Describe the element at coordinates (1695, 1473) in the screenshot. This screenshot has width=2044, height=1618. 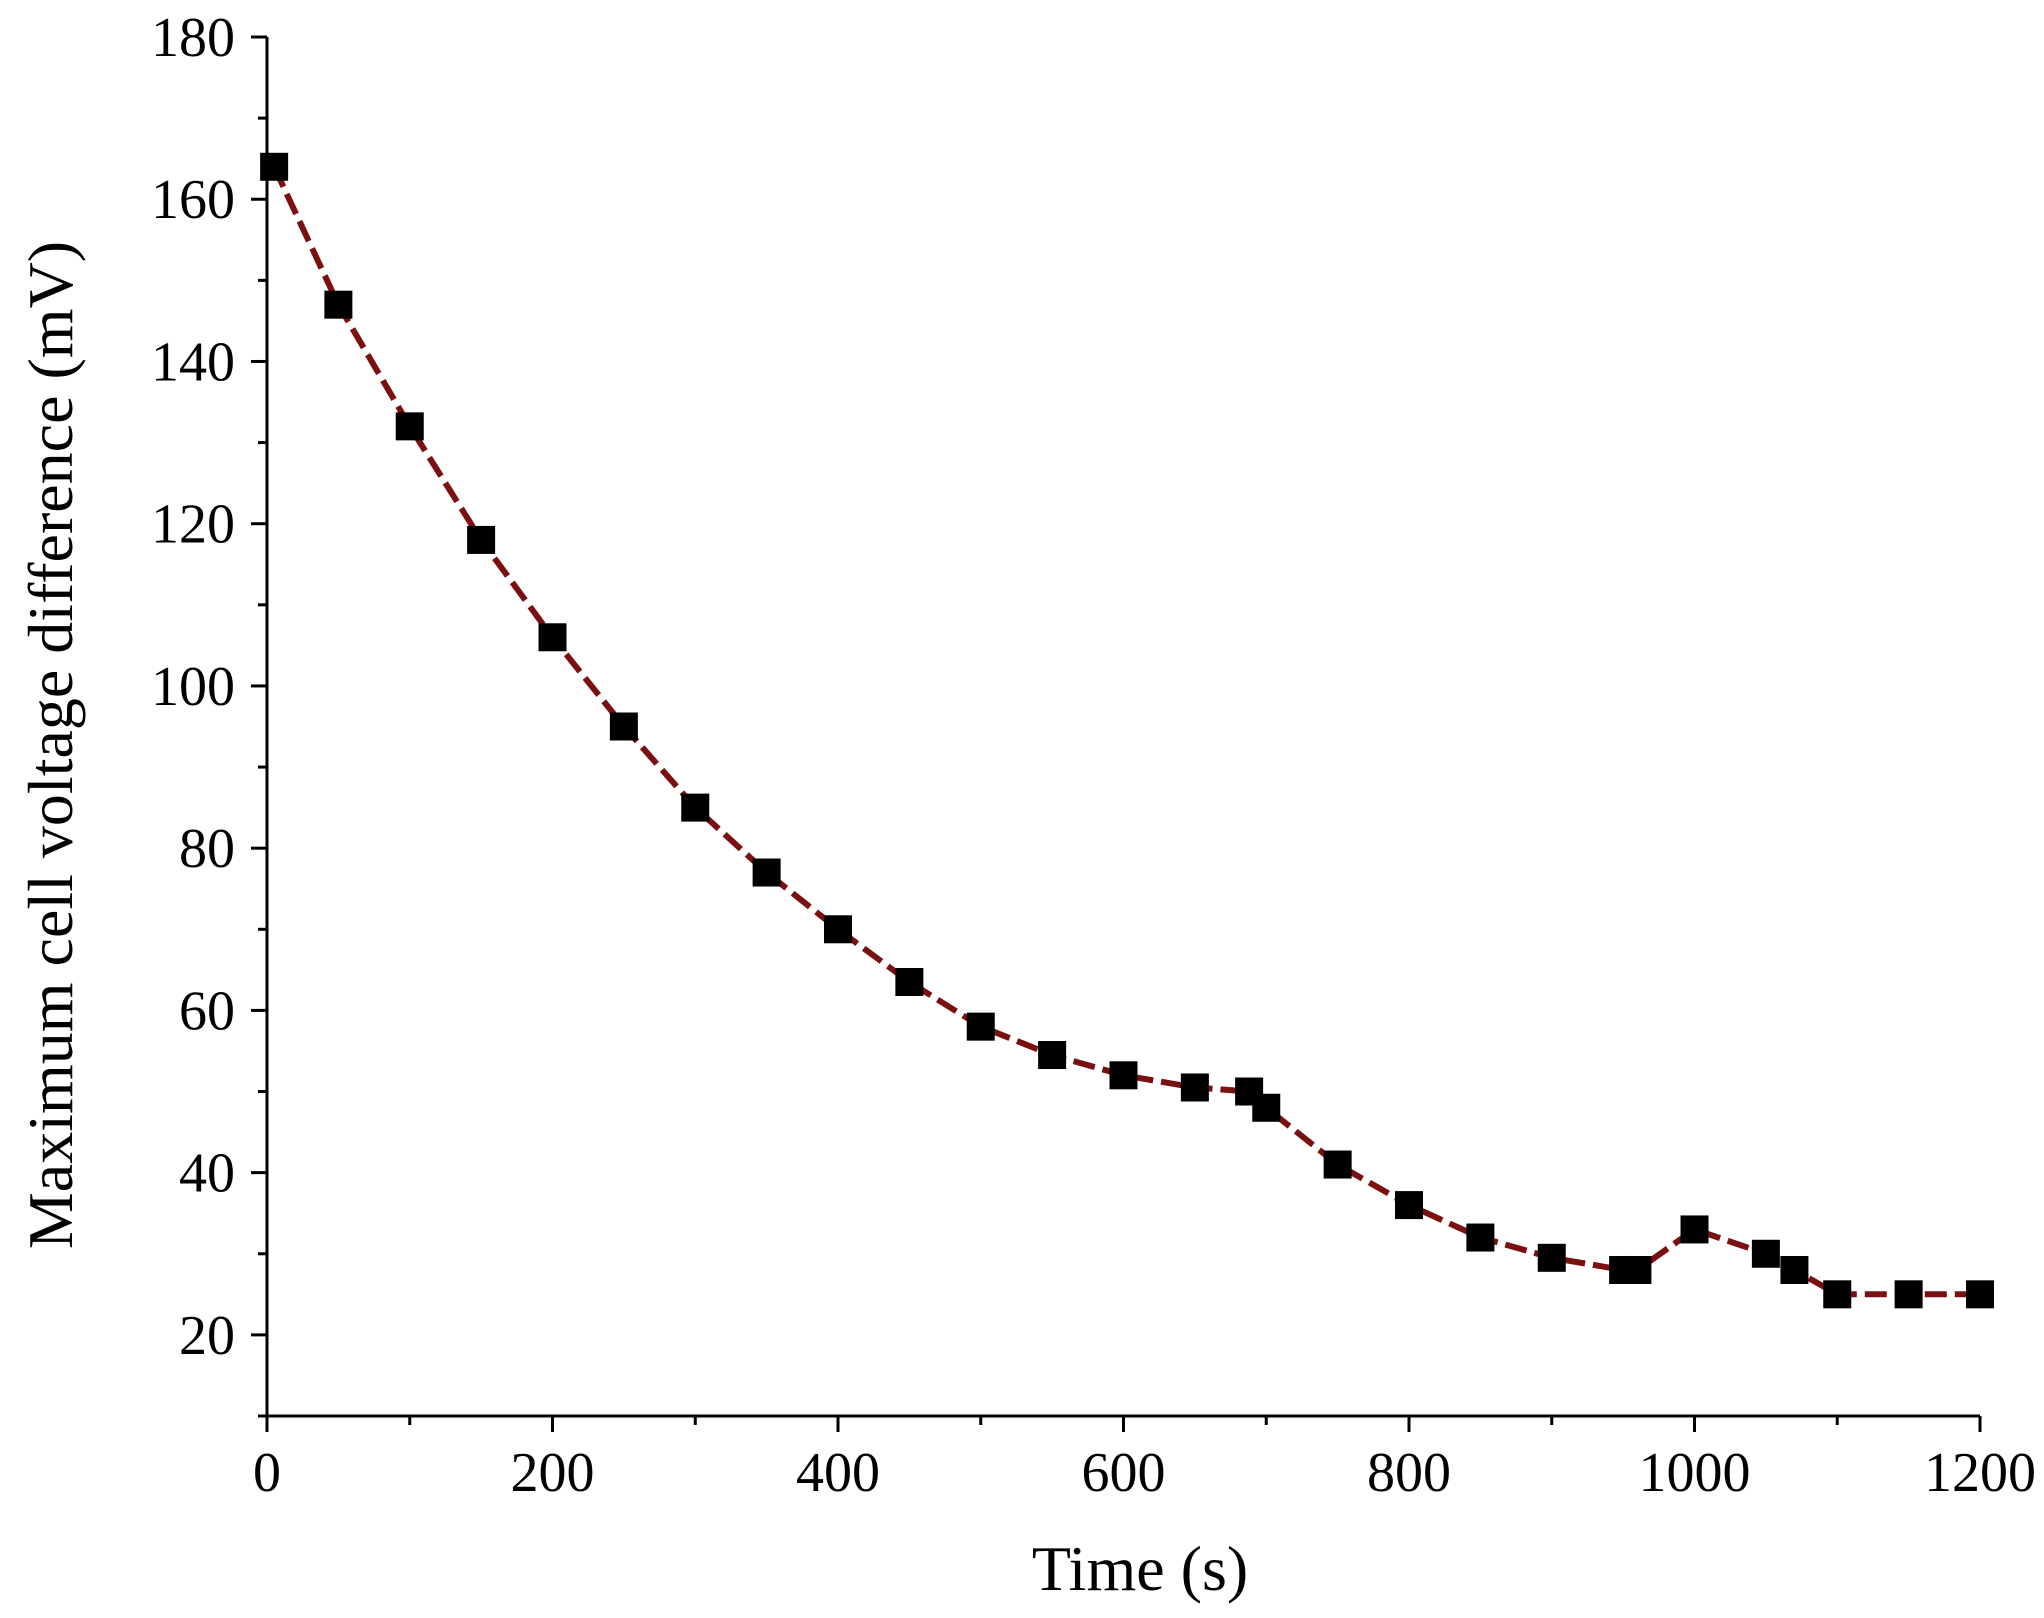
I see `x-tick-label: 1000` at that location.